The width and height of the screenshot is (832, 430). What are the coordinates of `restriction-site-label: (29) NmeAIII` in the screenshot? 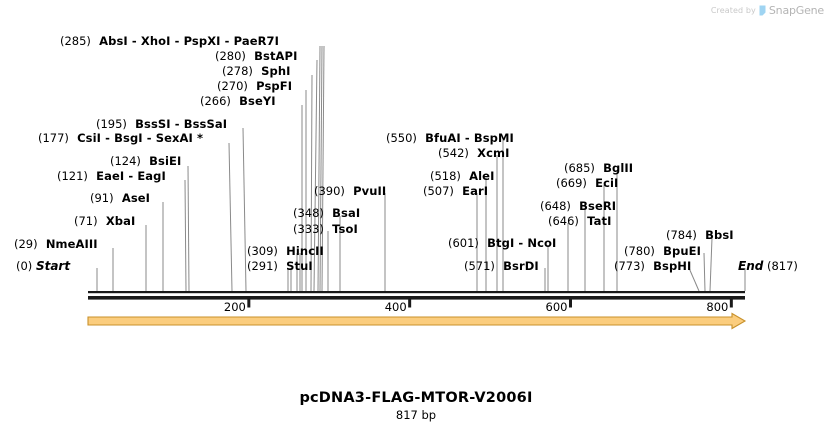 It's located at (56, 244).